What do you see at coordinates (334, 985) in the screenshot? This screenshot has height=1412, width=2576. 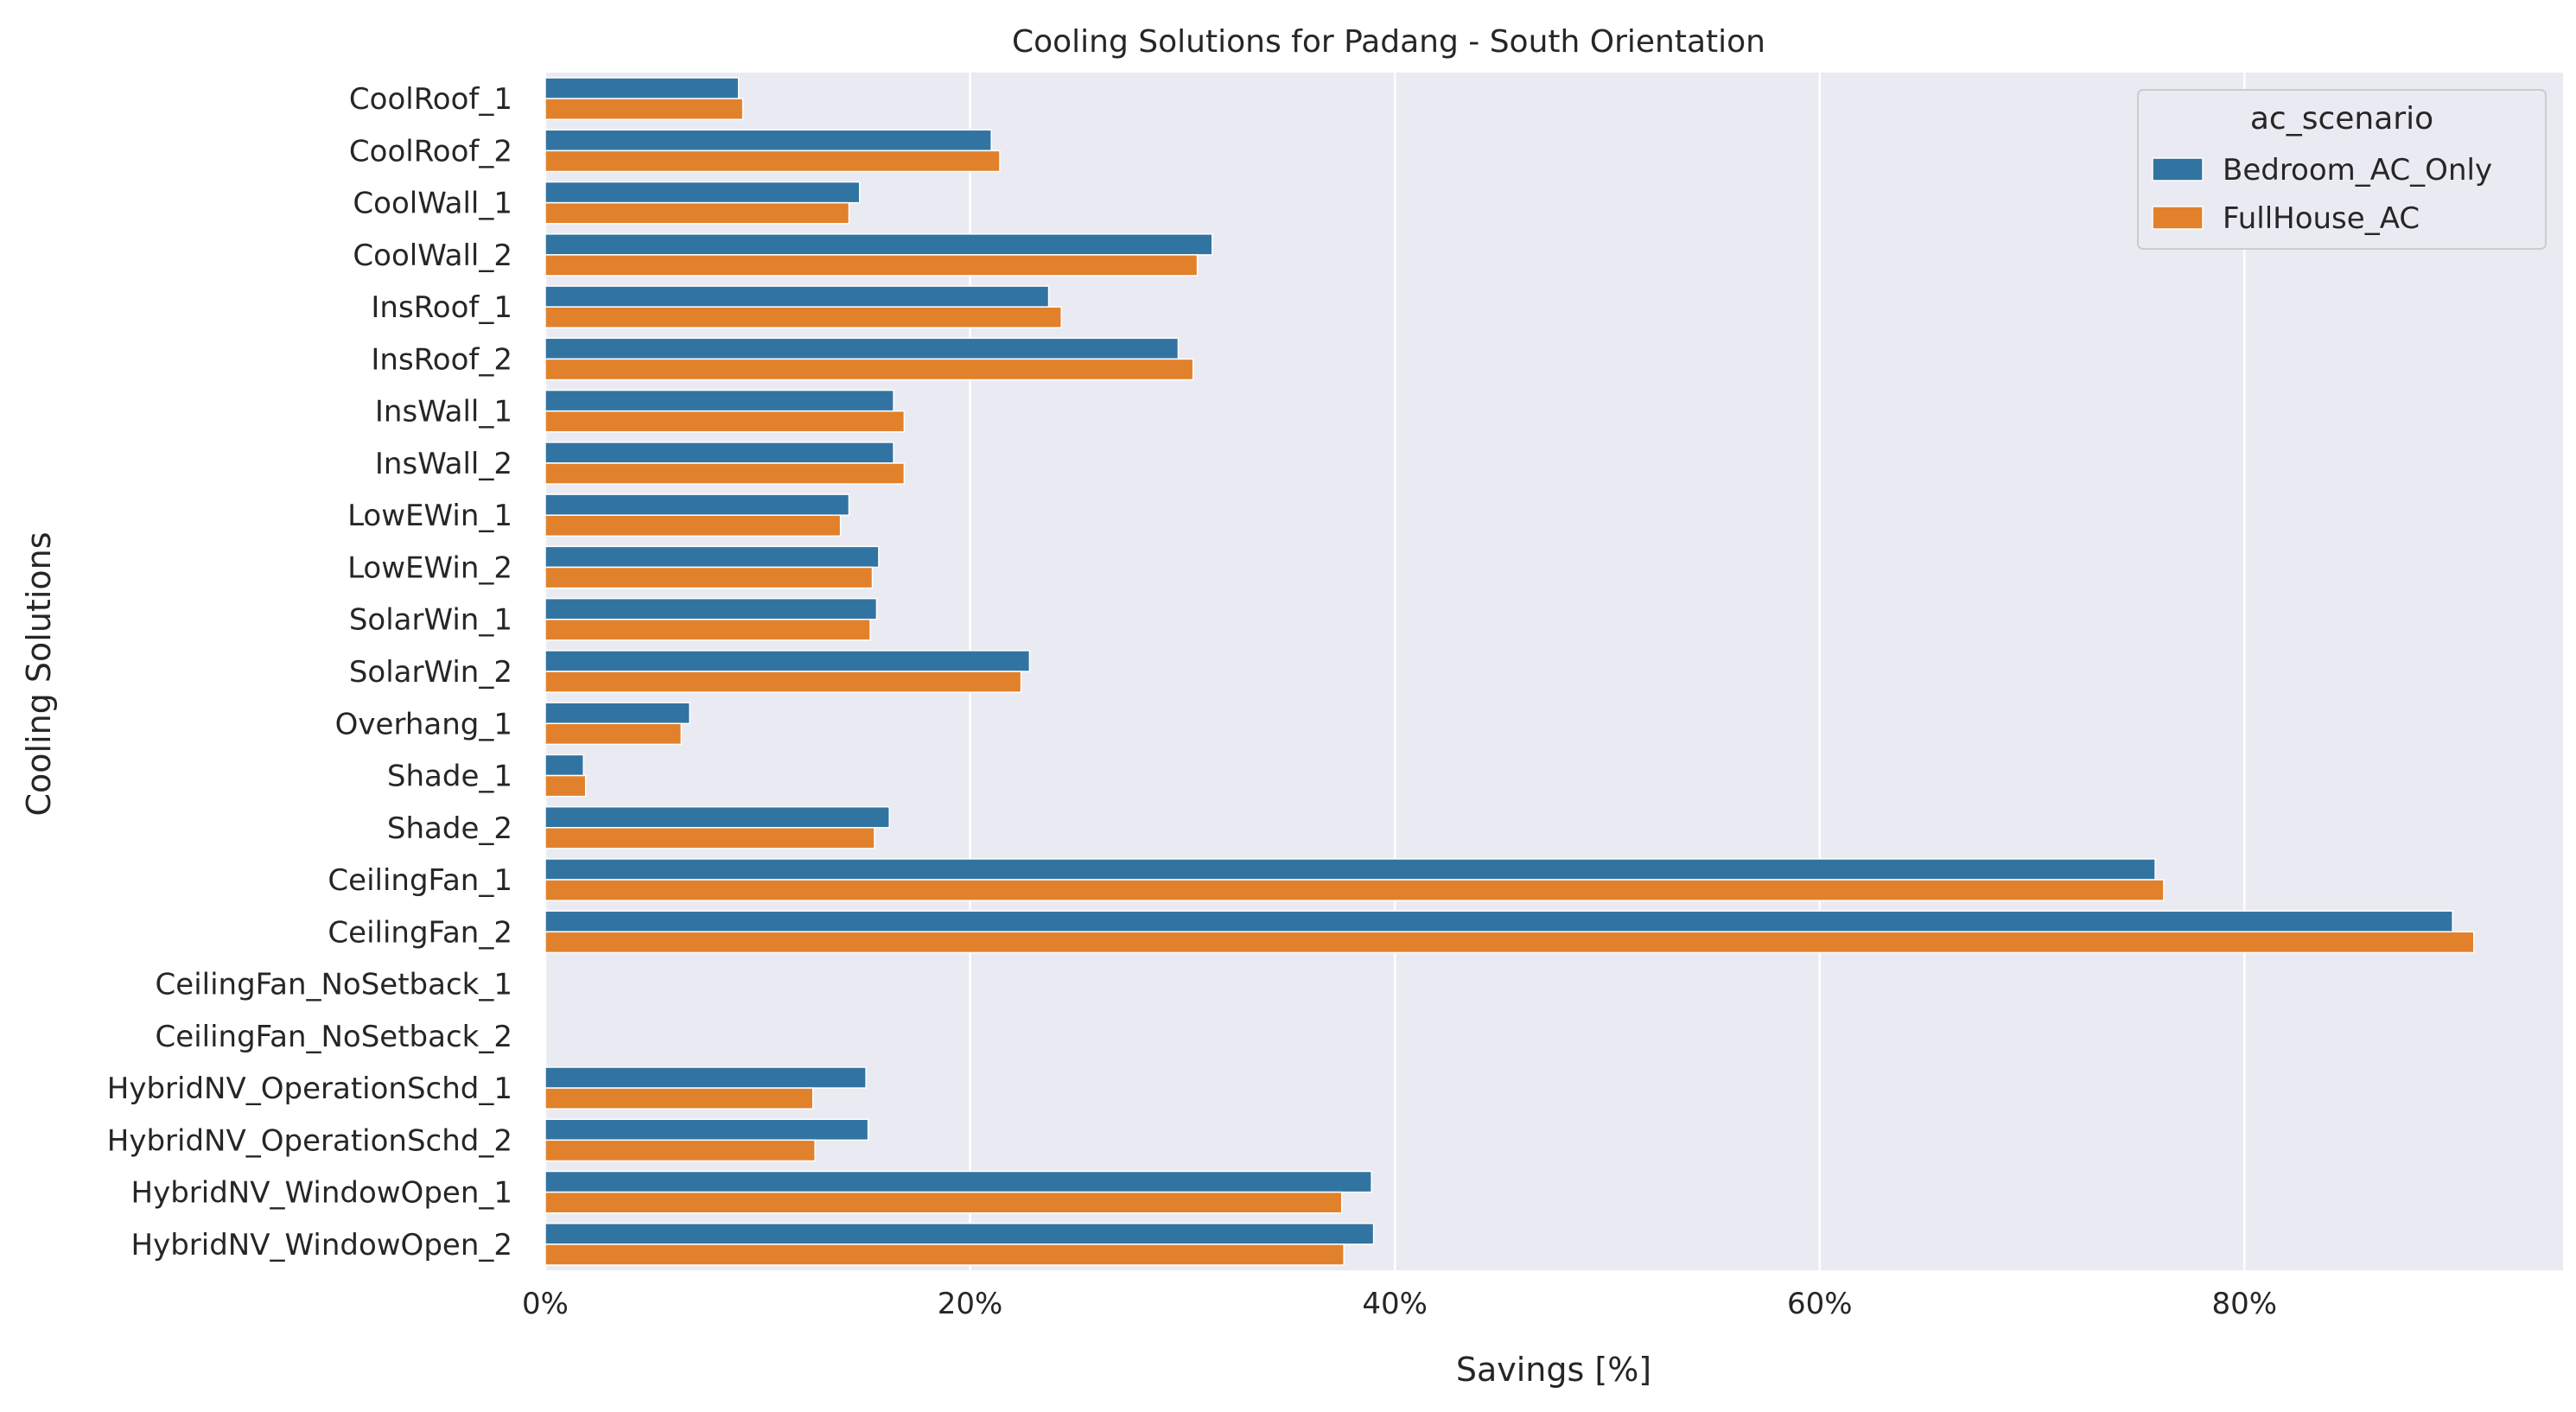 I see `y-tick-label: CeilingFan_NoSetback_1` at bounding box center [334, 985].